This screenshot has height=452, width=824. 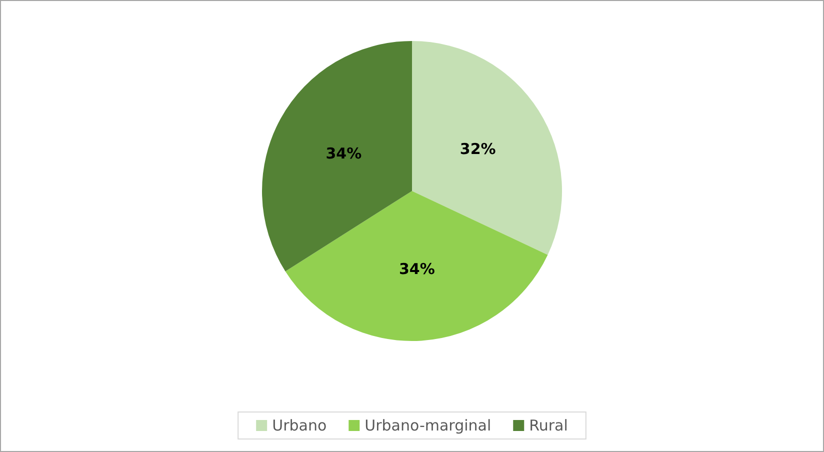 I want to click on legend-label: Rural, so click(x=548, y=425).